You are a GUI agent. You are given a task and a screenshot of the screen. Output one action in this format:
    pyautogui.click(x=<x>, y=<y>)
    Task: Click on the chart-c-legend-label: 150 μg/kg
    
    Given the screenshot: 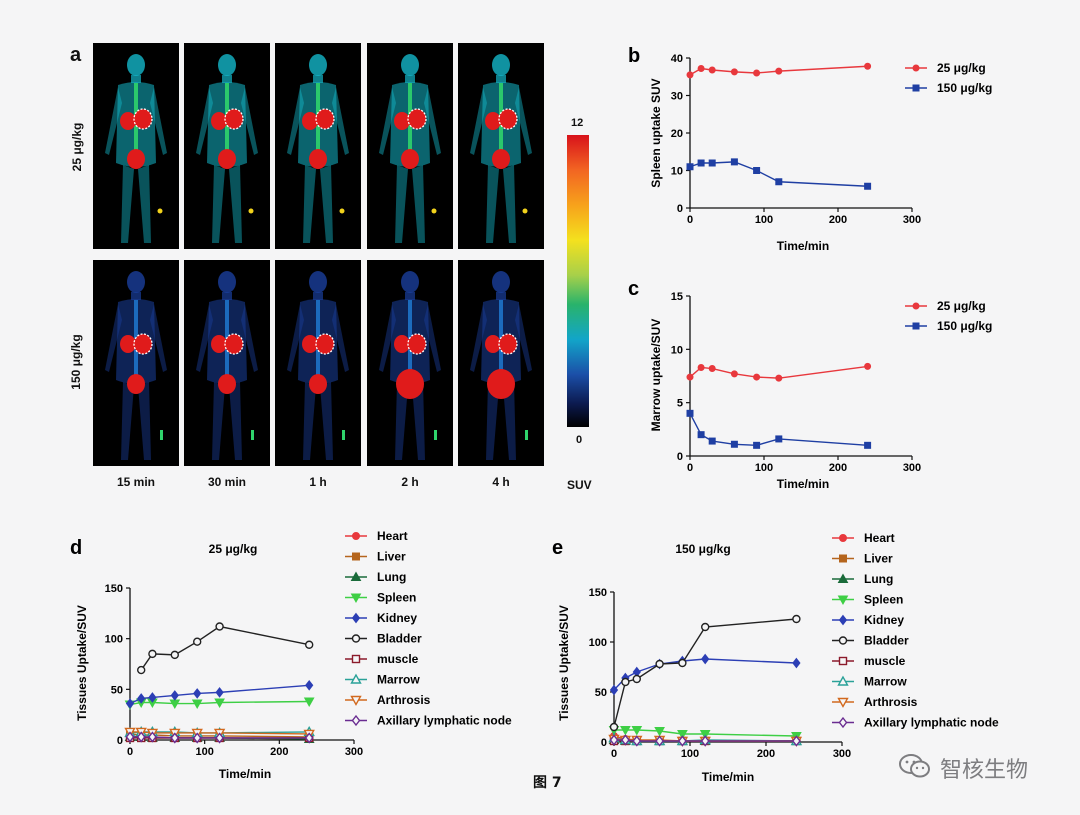 What is the action you would take?
    pyautogui.click(x=964, y=326)
    